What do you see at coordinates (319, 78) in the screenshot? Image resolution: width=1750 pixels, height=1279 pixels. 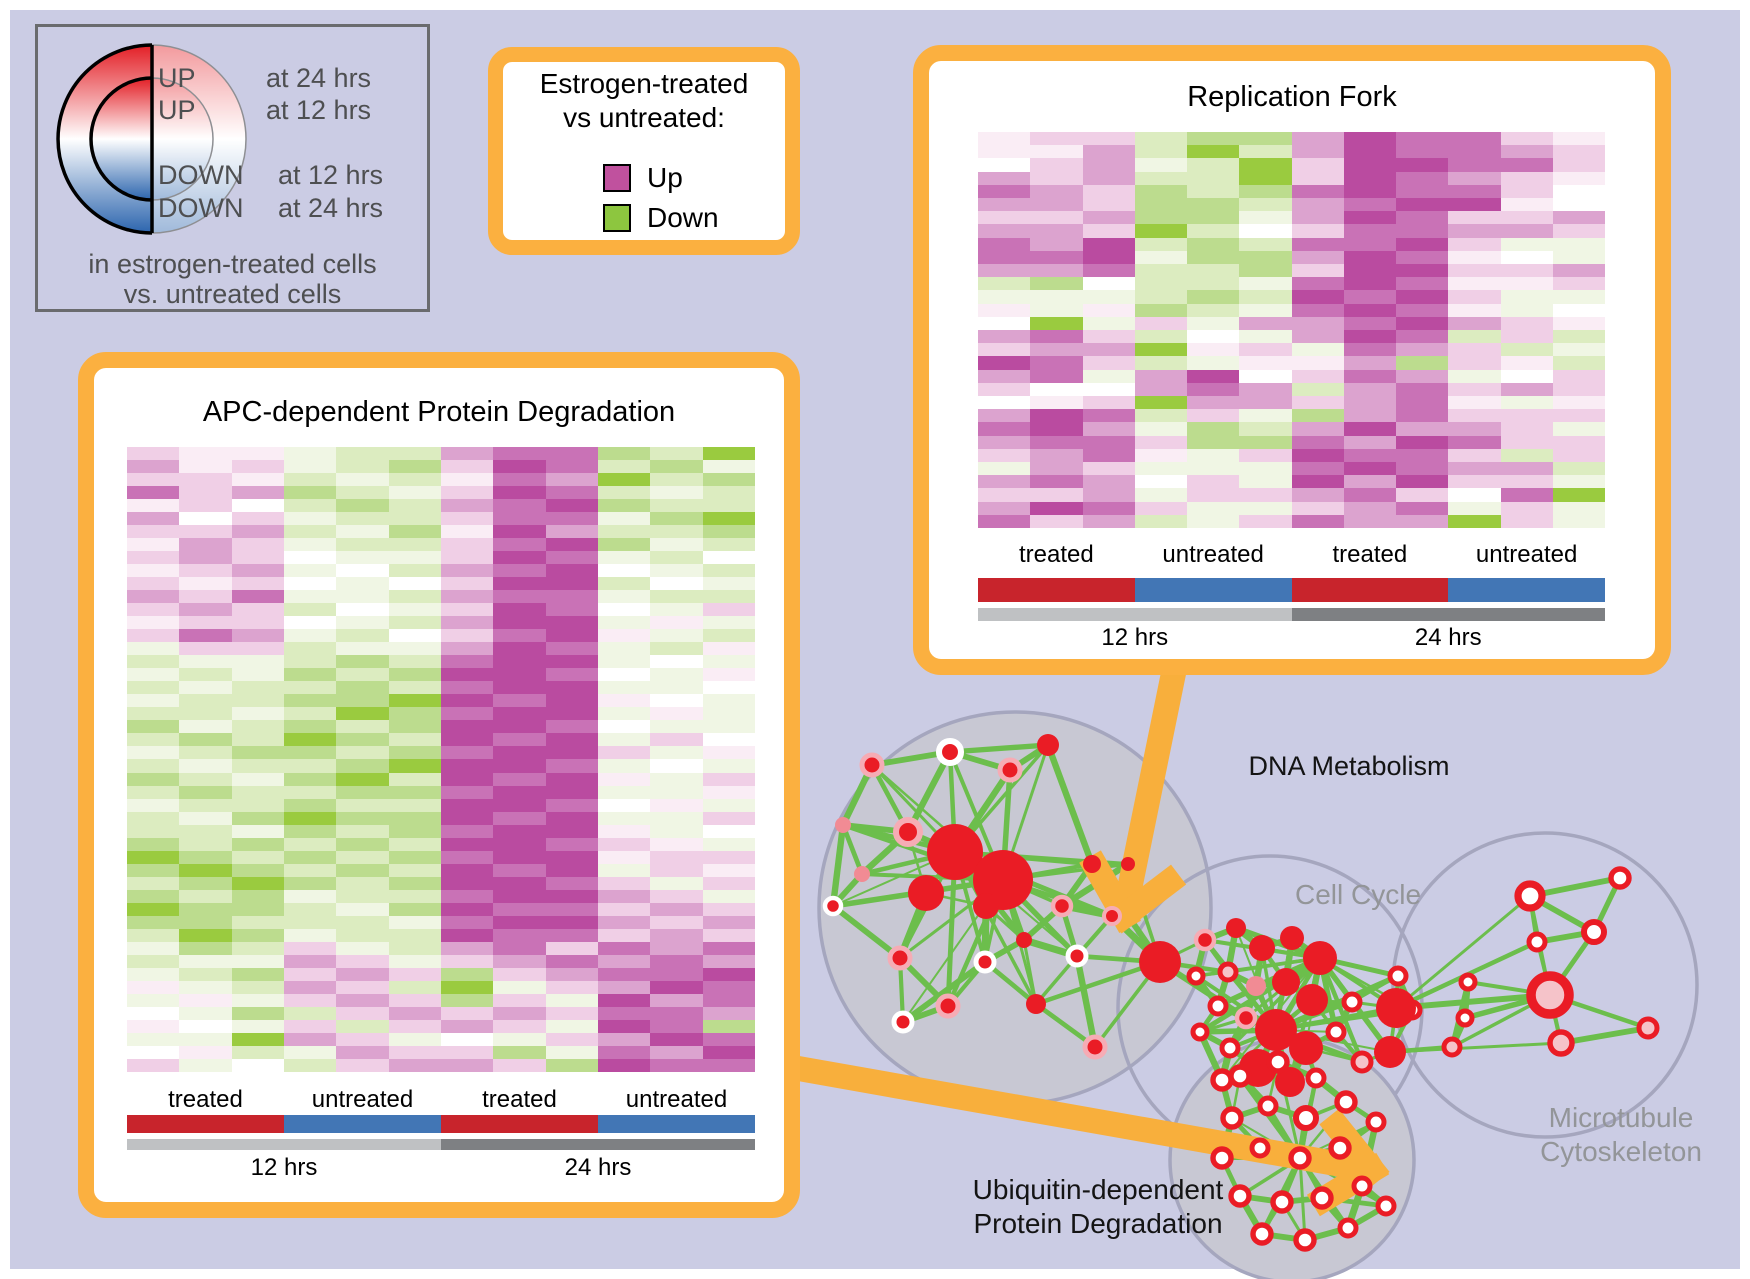 I see `ring-at-24-label: at 24 hrs` at bounding box center [319, 78].